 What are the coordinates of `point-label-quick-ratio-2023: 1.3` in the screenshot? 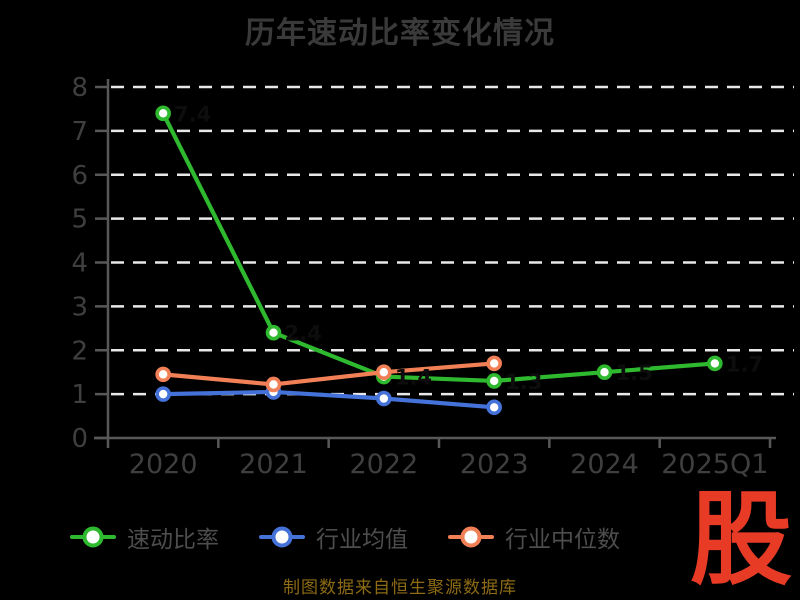 It's located at (523, 382).